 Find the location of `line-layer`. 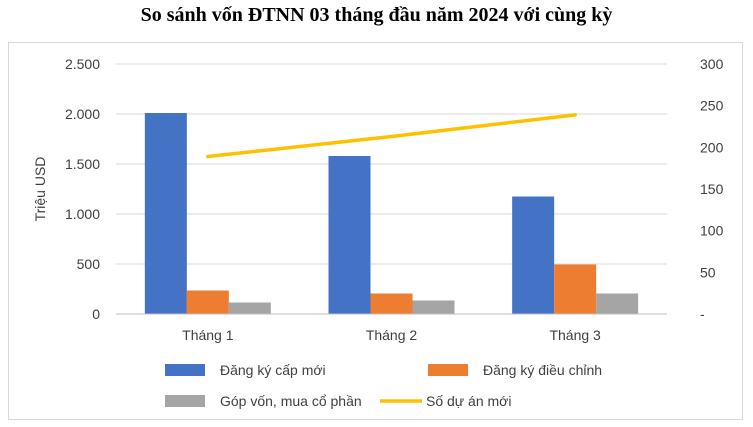

line-layer is located at coordinates (391, 136).